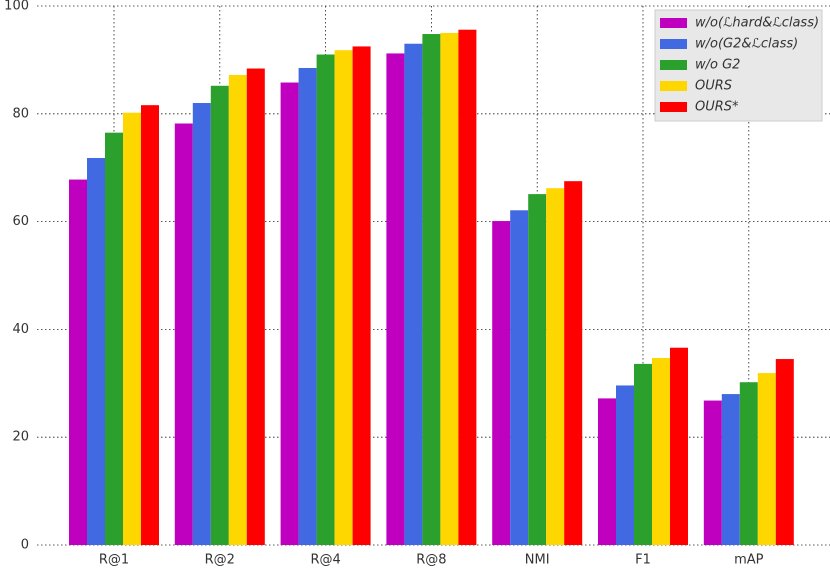 Image resolution: width=830 pixels, height=574 pixels. What do you see at coordinates (20, 329) in the screenshot?
I see `y-tick-label: 40` at bounding box center [20, 329].